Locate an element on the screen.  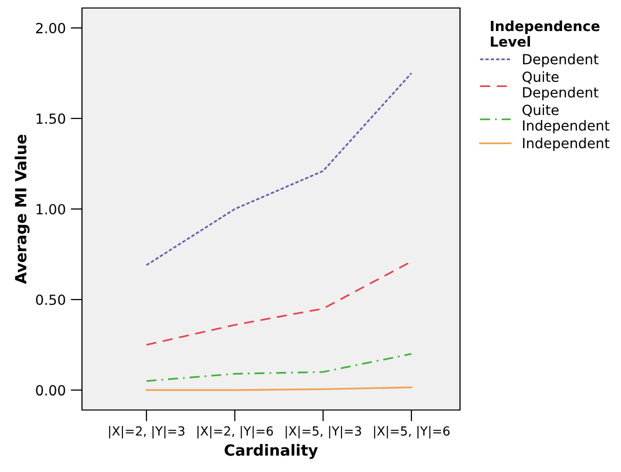
y-tick-label: 1.50 is located at coordinates (51, 118).